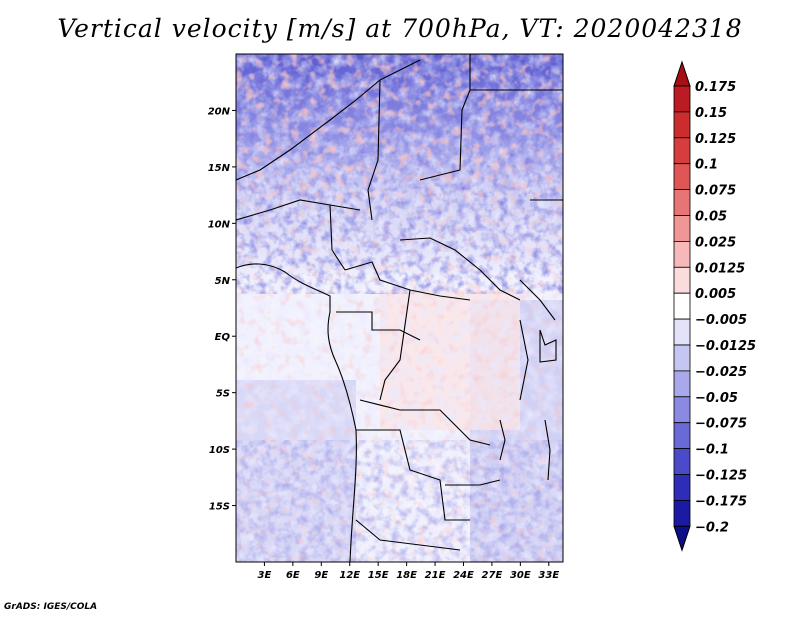  What do you see at coordinates (721, 320) in the screenshot?
I see `colorbar-label: −0.005` at bounding box center [721, 320].